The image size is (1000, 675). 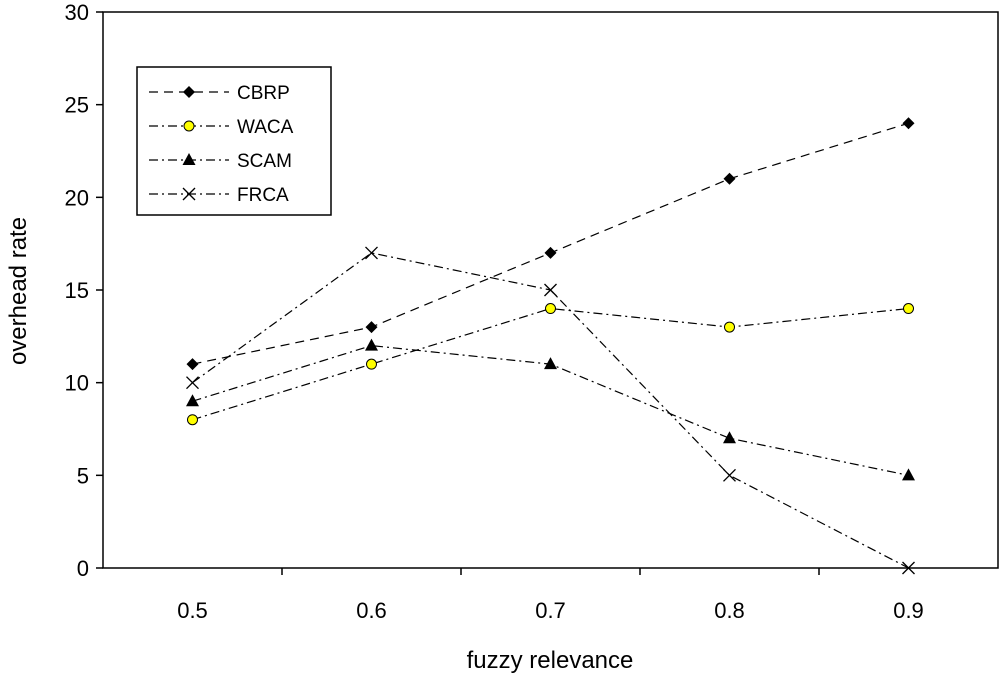 I want to click on series-waca, so click(x=550, y=364).